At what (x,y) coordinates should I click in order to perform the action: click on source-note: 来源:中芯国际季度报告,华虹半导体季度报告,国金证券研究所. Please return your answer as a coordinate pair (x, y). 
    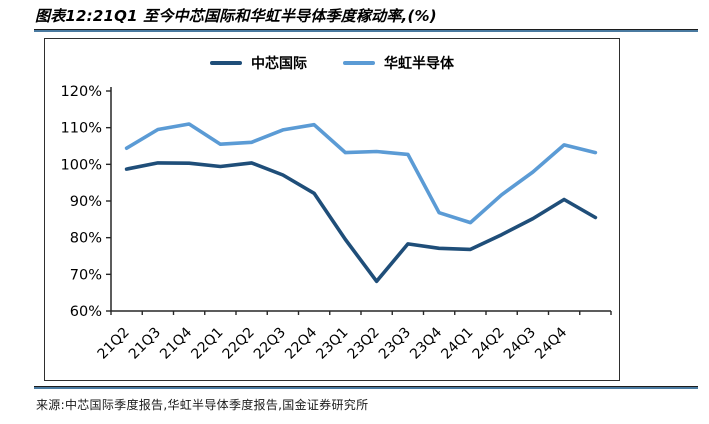
    Looking at the image, I should click on (202, 405).